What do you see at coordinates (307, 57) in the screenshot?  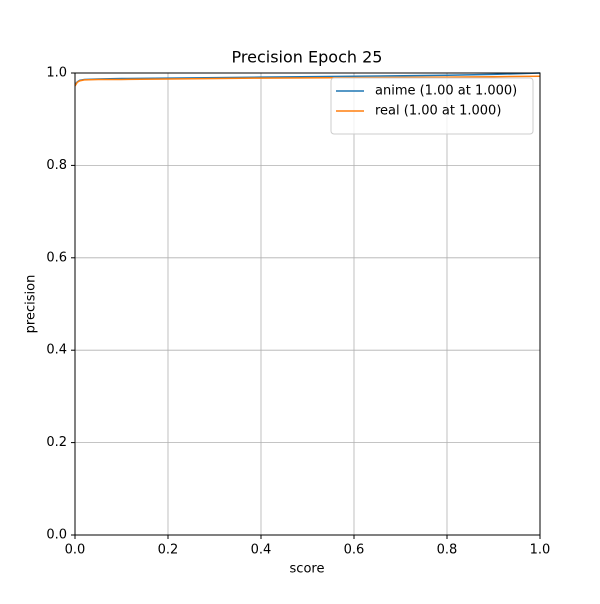 I see `chart-title: Precision Epoch 25` at bounding box center [307, 57].